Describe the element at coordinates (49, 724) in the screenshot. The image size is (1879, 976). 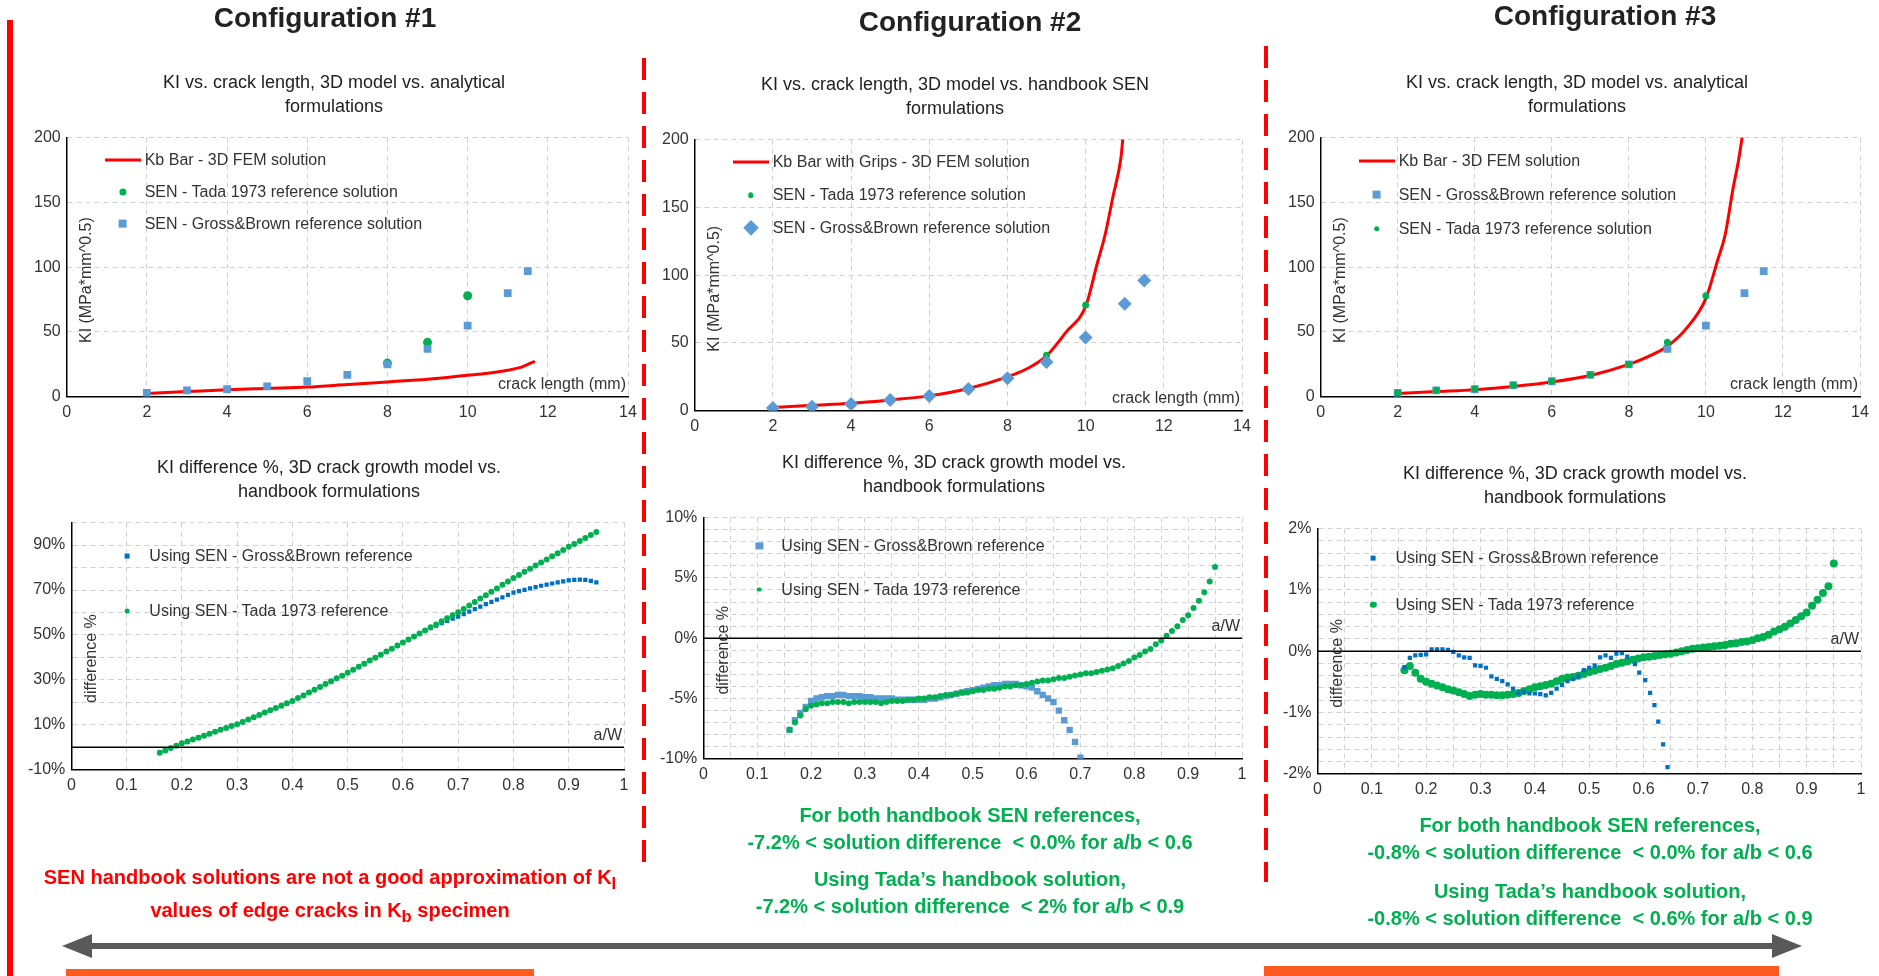
I see `y-tick-label: 10%` at that location.